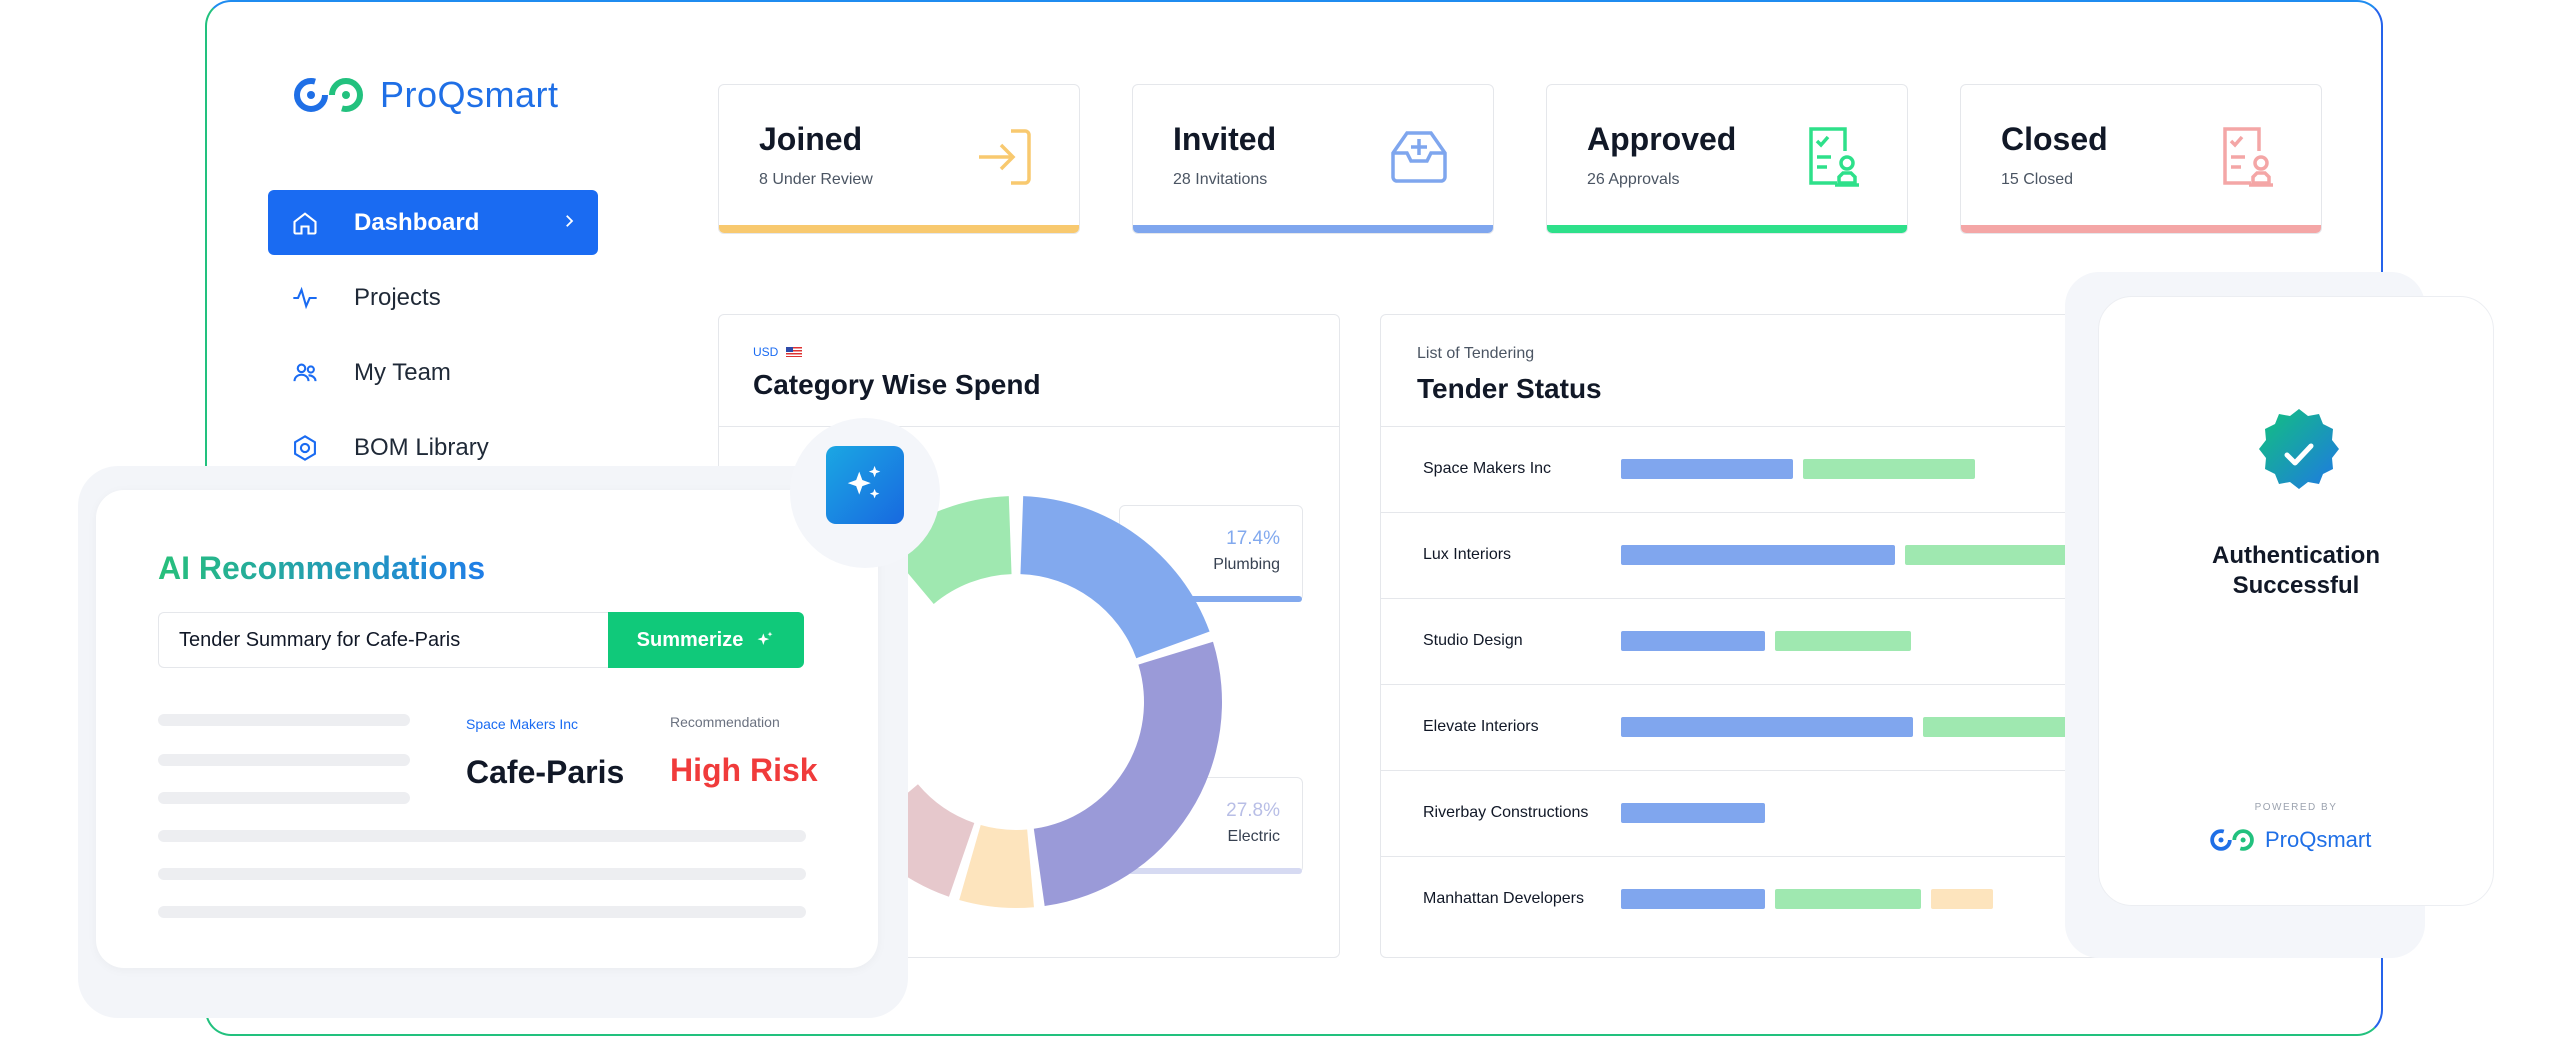 Image resolution: width=2560 pixels, height=1062 pixels. Describe the element at coordinates (545, 772) in the screenshot. I see `company-value: Cafe-Paris` at that location.